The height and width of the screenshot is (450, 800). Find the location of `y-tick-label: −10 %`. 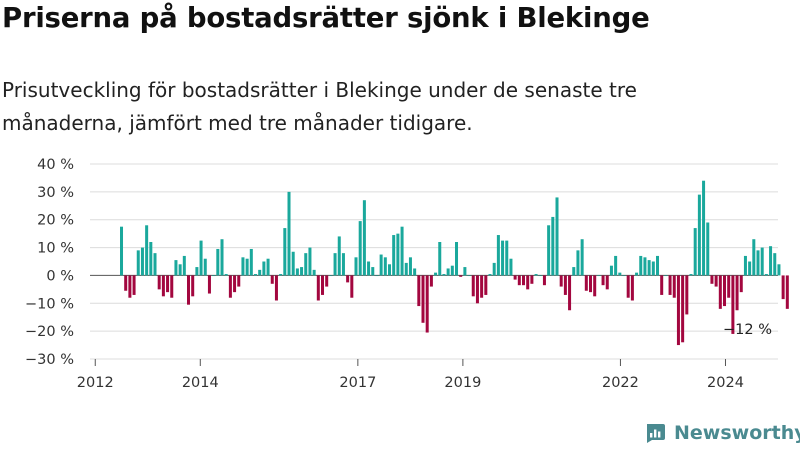

y-tick-label: −10 % is located at coordinates (49, 304).